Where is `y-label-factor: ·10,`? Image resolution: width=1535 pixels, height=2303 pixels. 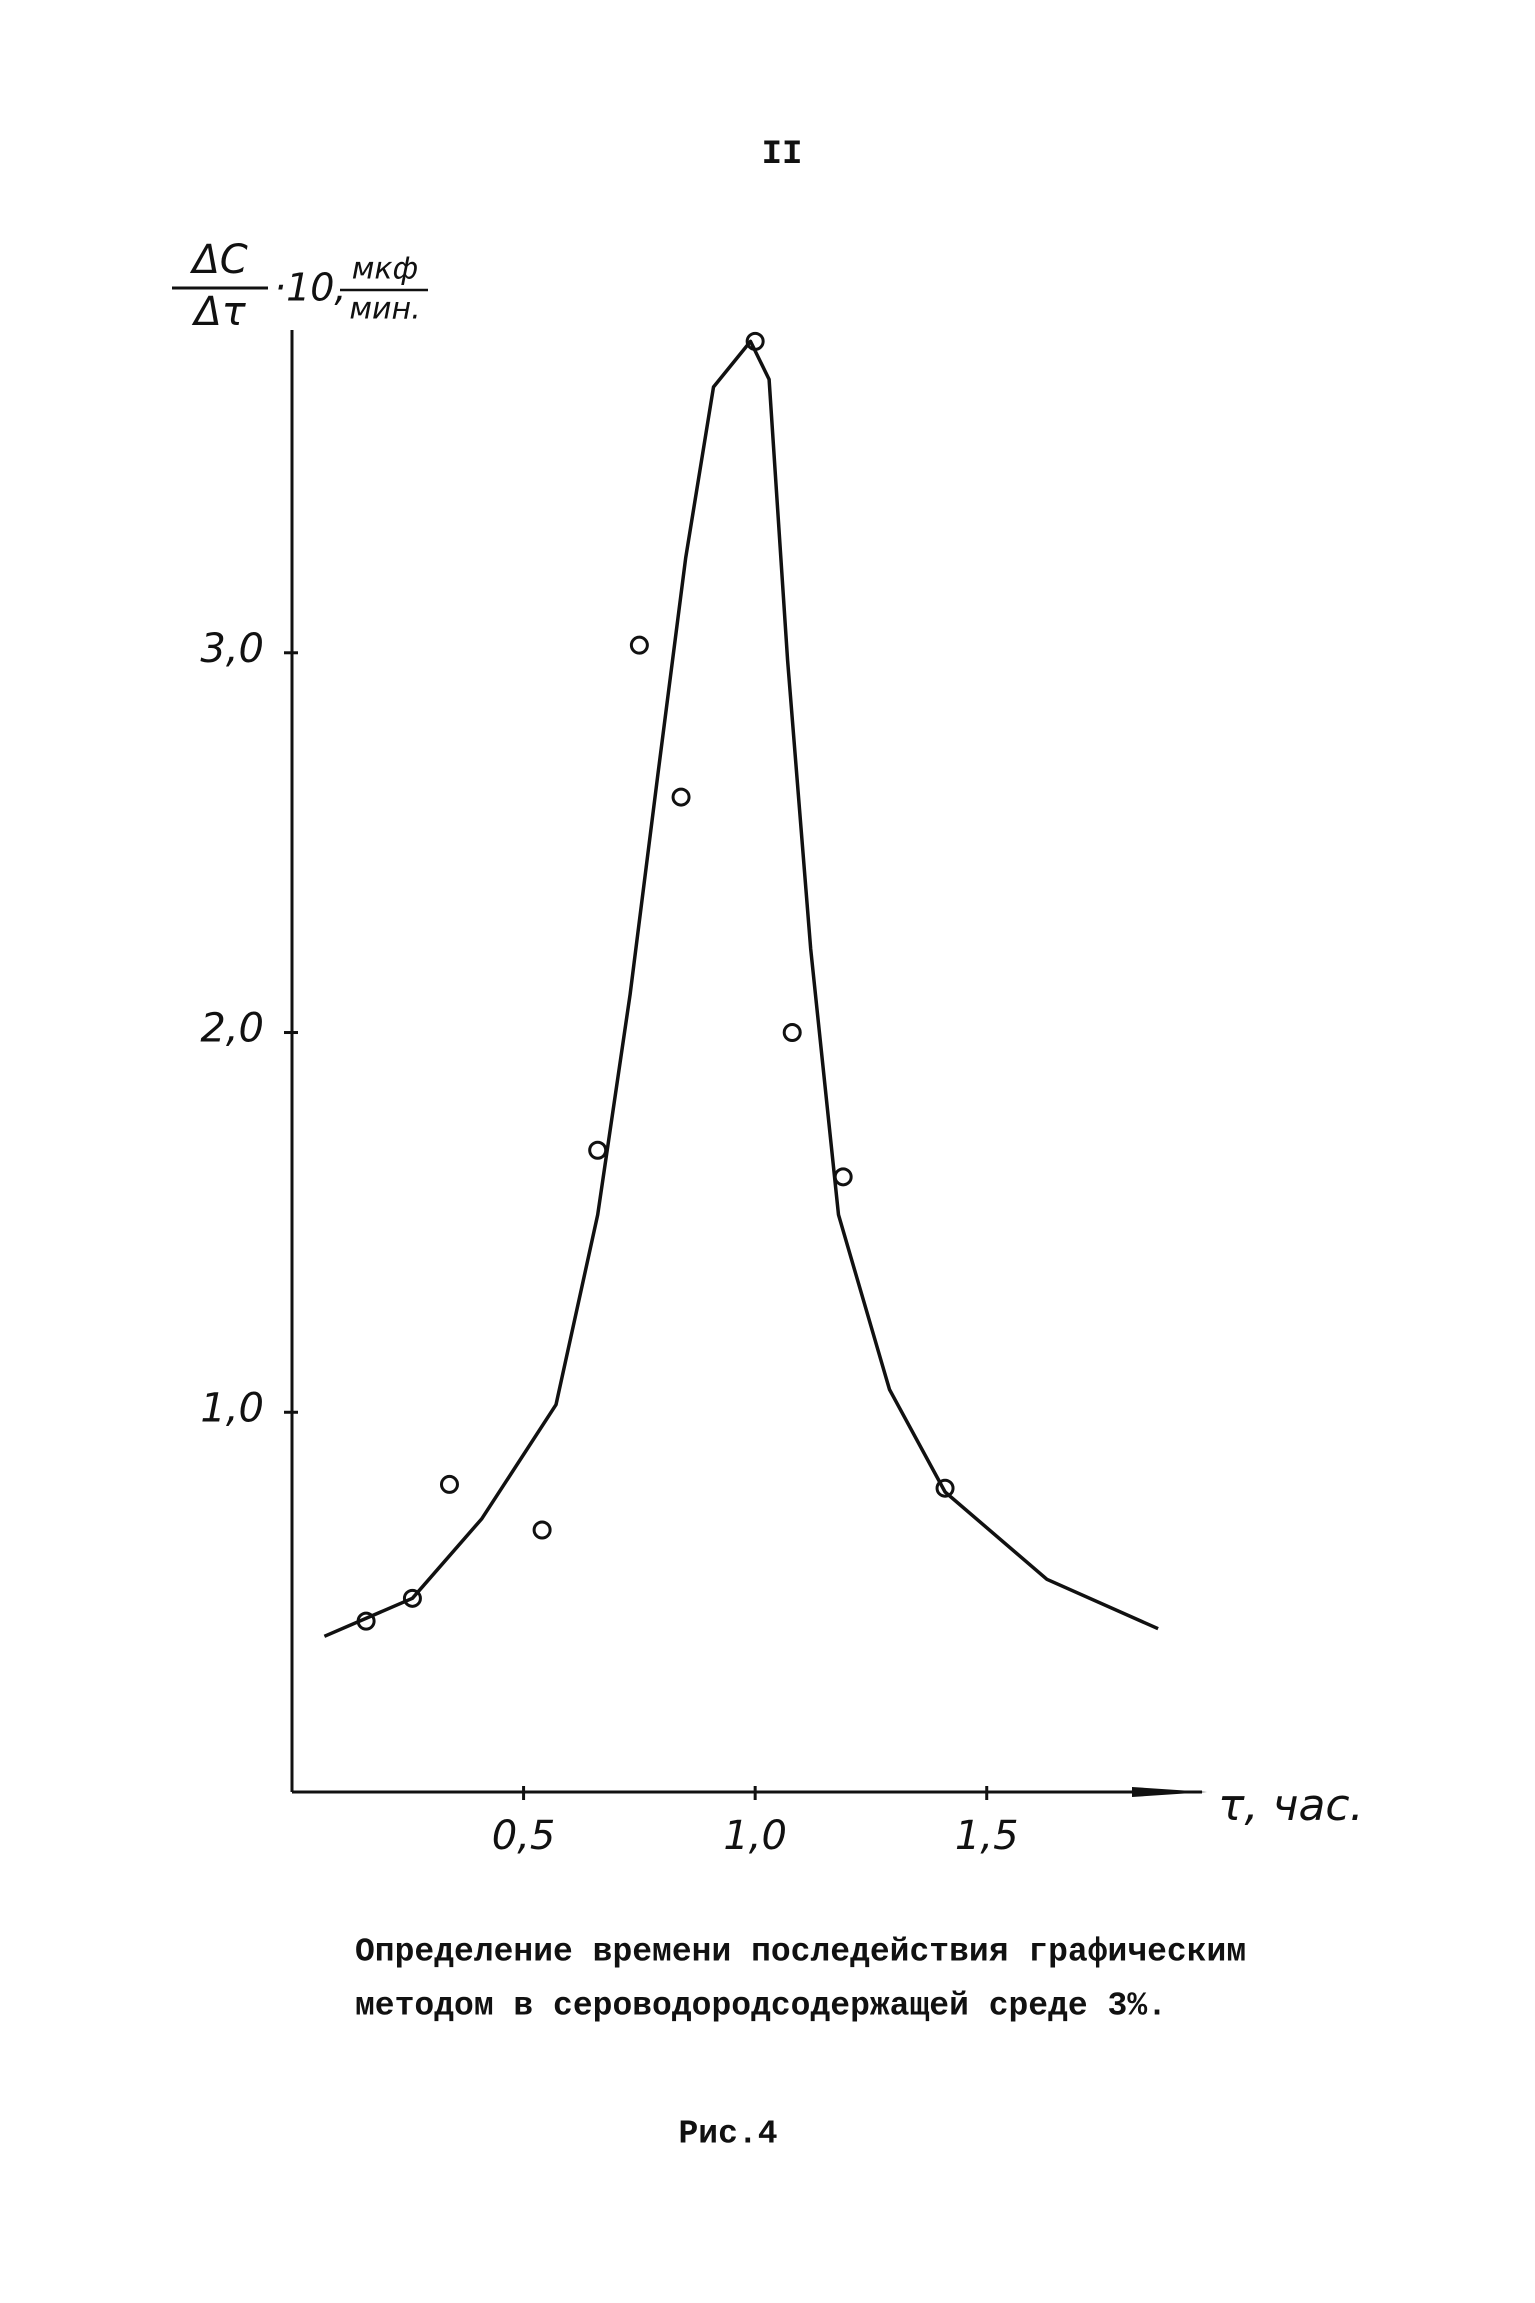 y-label-factor: ·10, is located at coordinates (310, 288).